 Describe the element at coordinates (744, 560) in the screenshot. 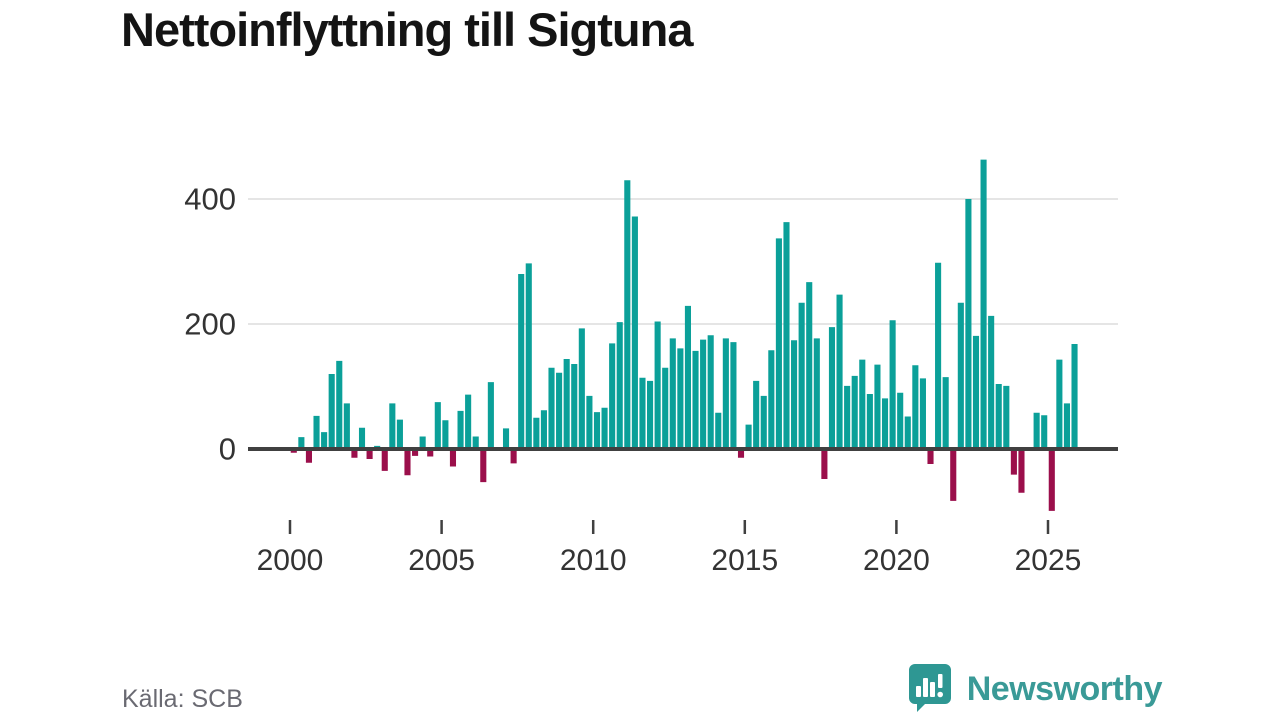

I see `x-axis-label: 2015` at that location.